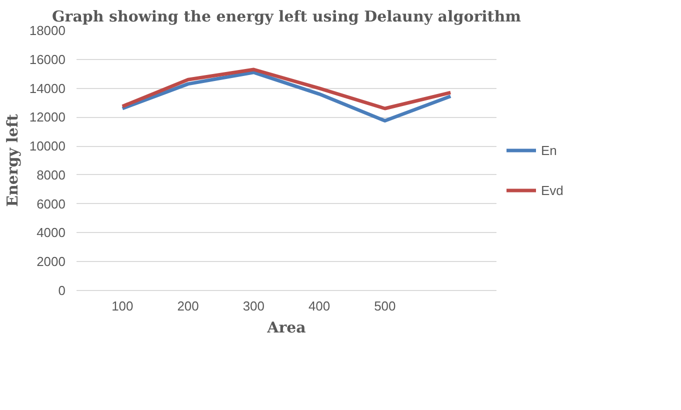 The height and width of the screenshot is (410, 681). What do you see at coordinates (552, 190) in the screenshot?
I see `legend-label: Evd` at bounding box center [552, 190].